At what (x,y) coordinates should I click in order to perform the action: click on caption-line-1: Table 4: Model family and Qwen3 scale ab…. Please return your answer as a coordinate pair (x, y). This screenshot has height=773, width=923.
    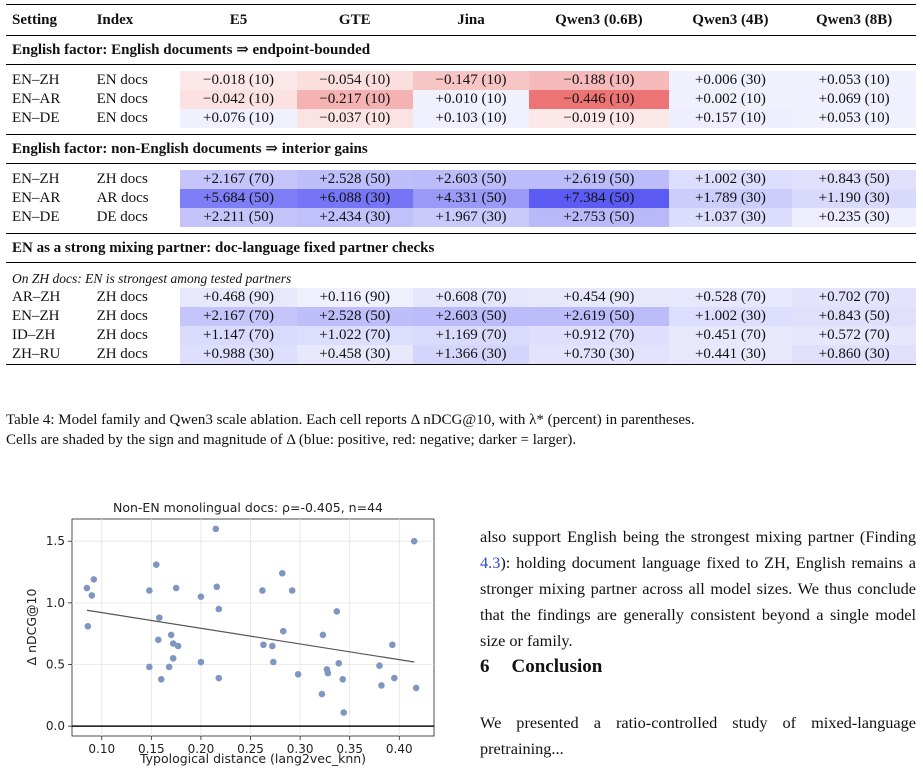
    Looking at the image, I should click on (350, 420).